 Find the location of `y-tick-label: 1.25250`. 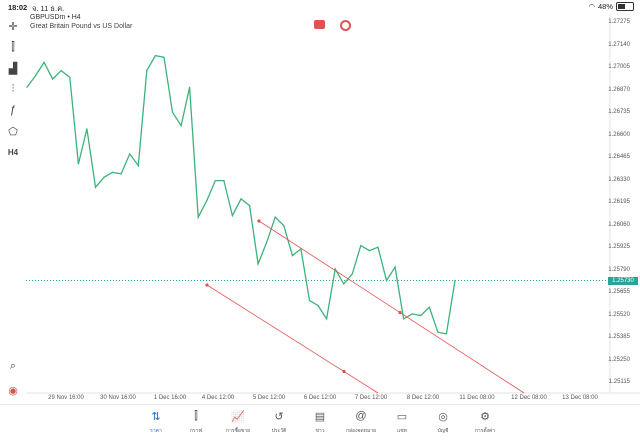

y-tick-label: 1.25250 is located at coordinates (619, 359).